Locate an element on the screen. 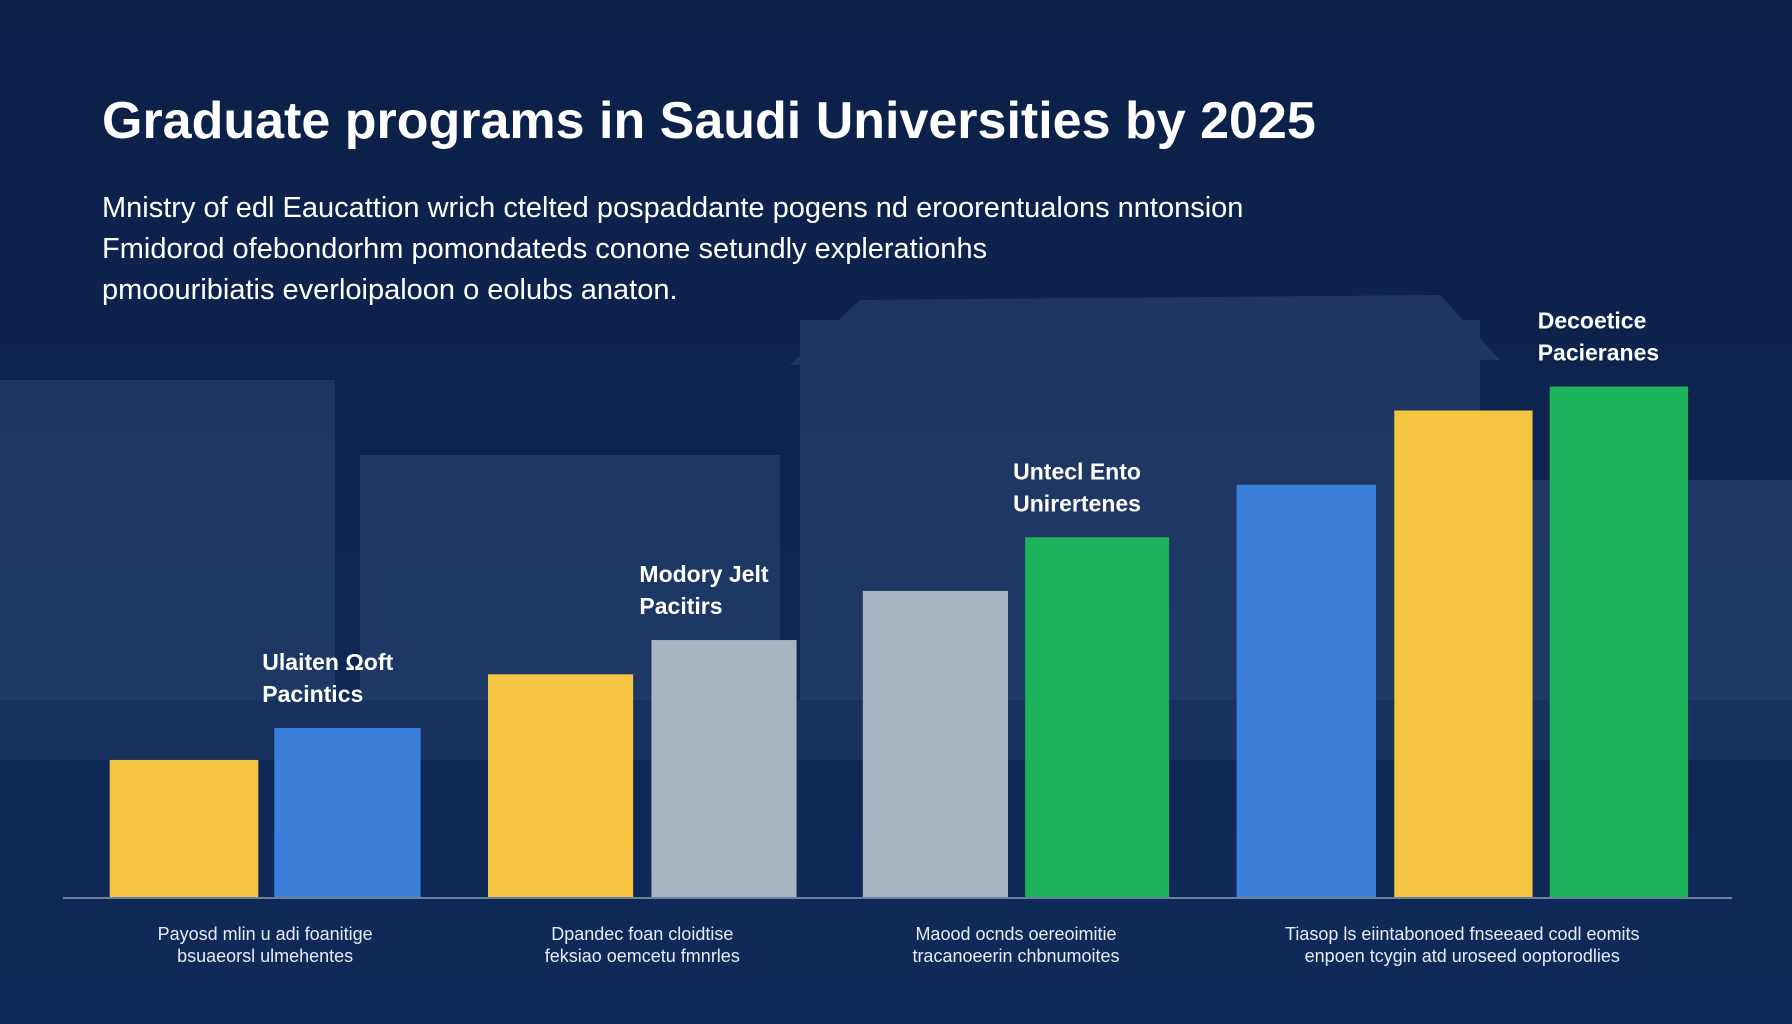 The height and width of the screenshot is (1024, 1792). group-label: Maood ocnds oereoimitie is located at coordinates (1015, 934).